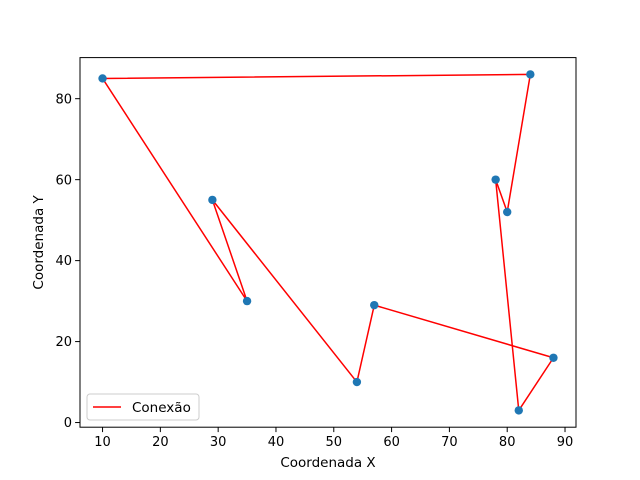 The width and height of the screenshot is (640, 480). What do you see at coordinates (63, 99) in the screenshot?
I see `y-tick-label: 80` at bounding box center [63, 99].